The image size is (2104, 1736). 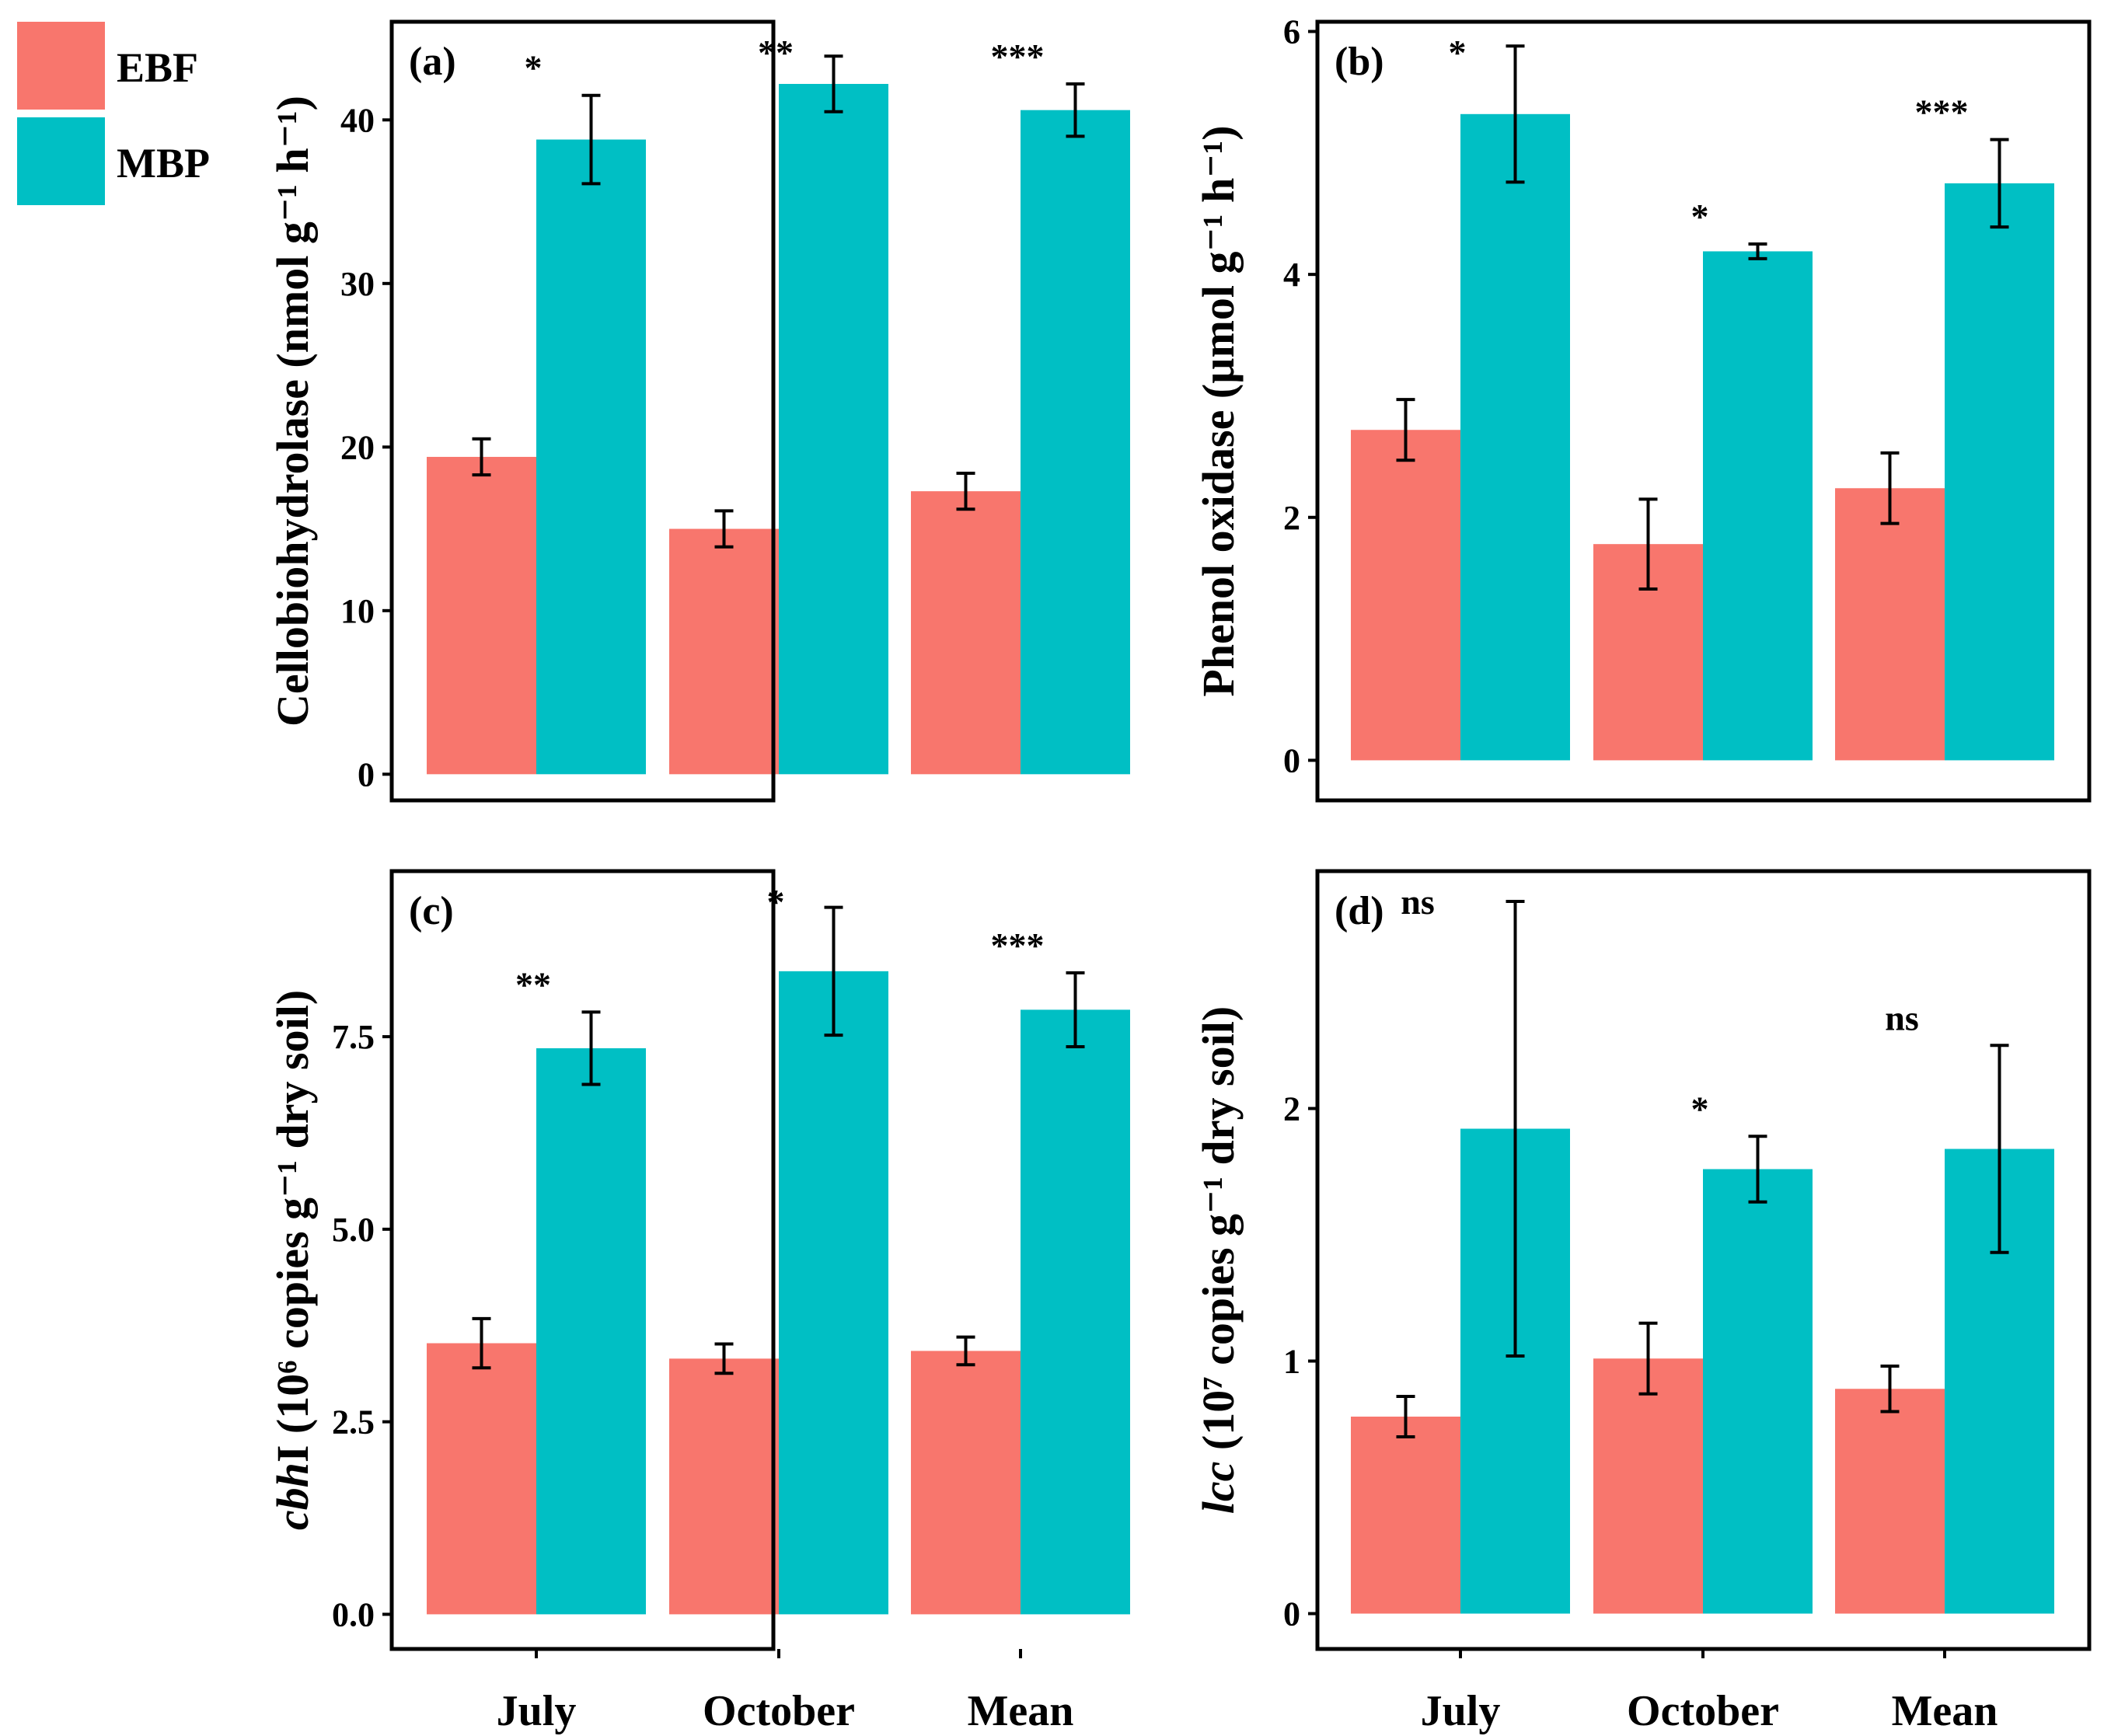 What do you see at coordinates (591, 457) in the screenshot?
I see `bar-a-mbp-july` at bounding box center [591, 457].